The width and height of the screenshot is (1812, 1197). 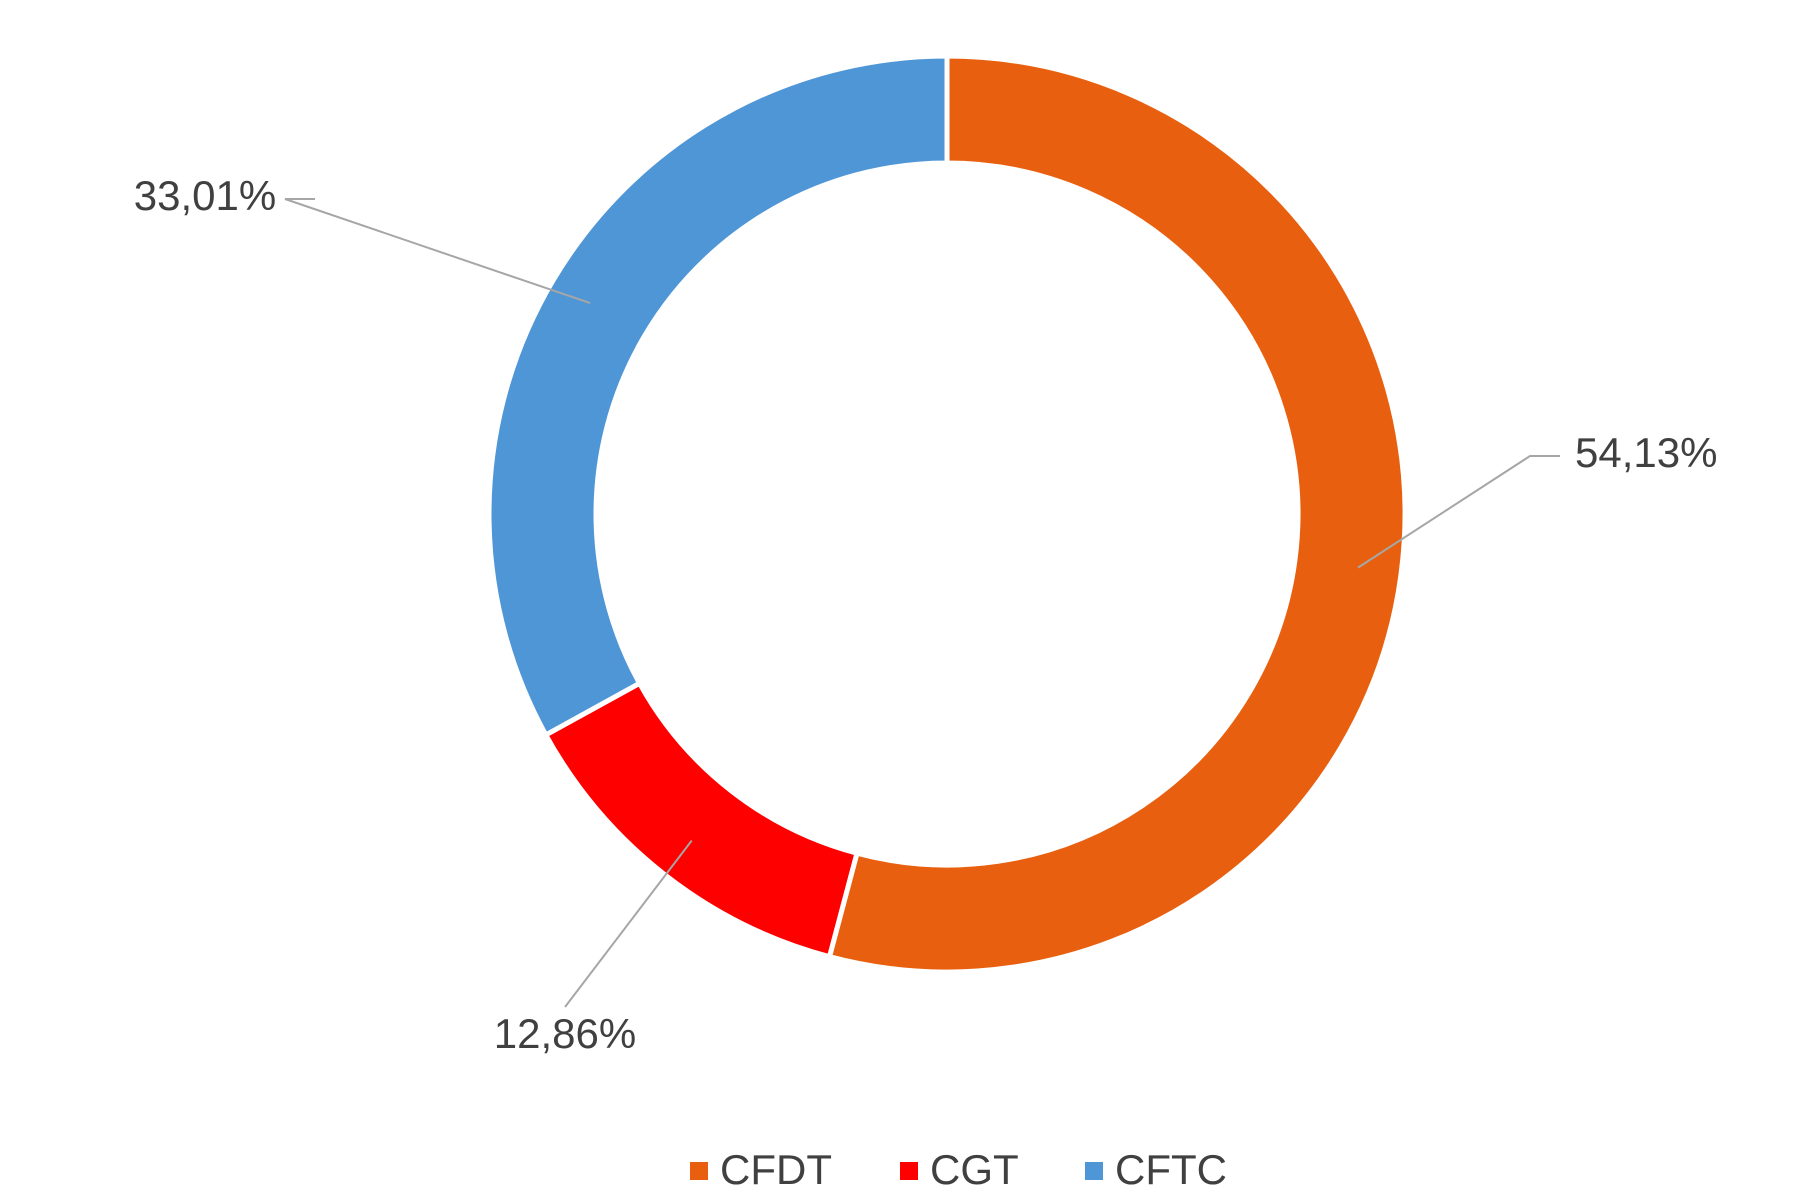 What do you see at coordinates (565, 1033) in the screenshot?
I see `data-label: 12,86%` at bounding box center [565, 1033].